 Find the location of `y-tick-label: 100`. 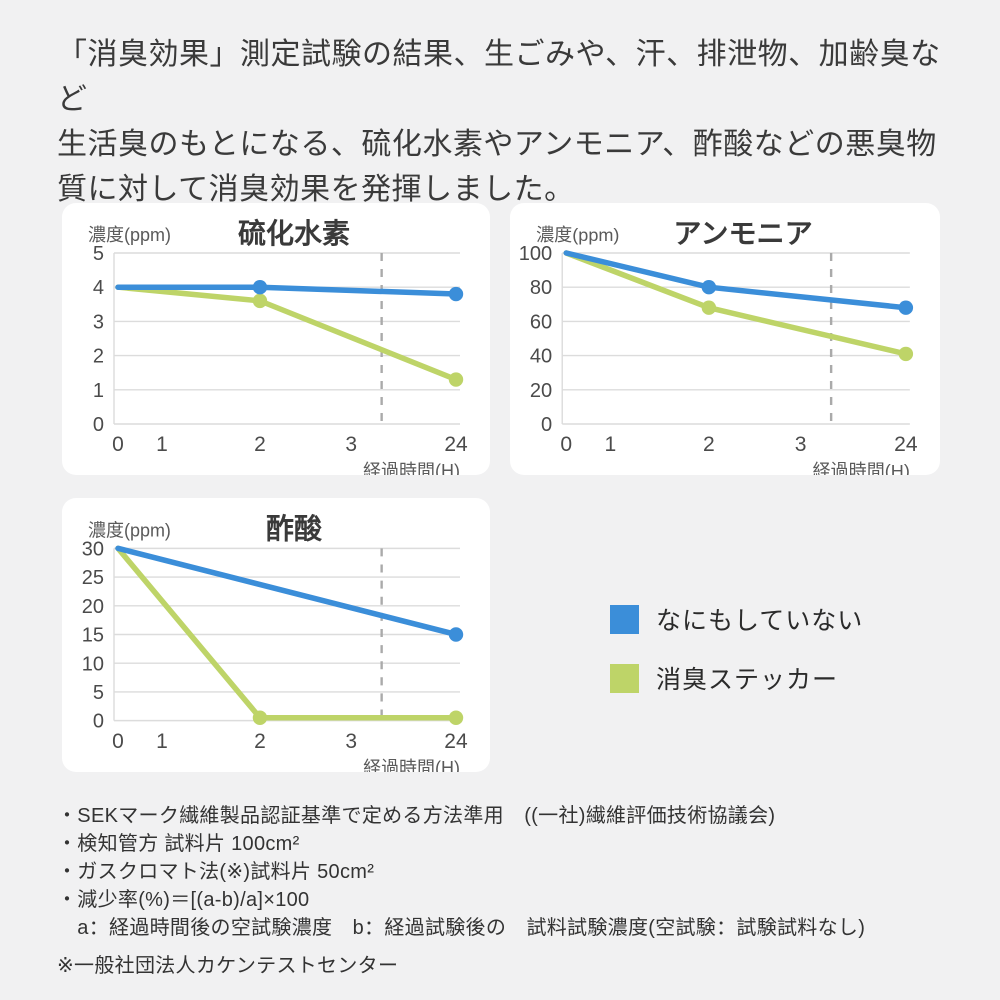

y-tick-label: 100 is located at coordinates (535, 254).